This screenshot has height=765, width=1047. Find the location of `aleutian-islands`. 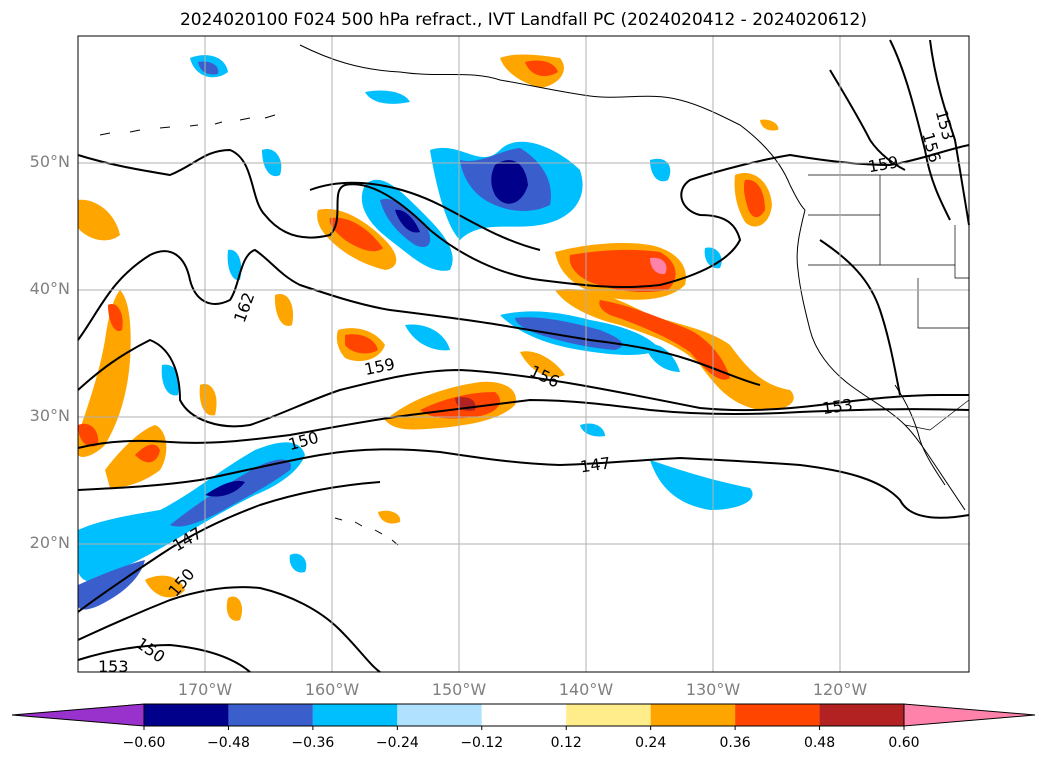

aleutian-islands is located at coordinates (187, 125).